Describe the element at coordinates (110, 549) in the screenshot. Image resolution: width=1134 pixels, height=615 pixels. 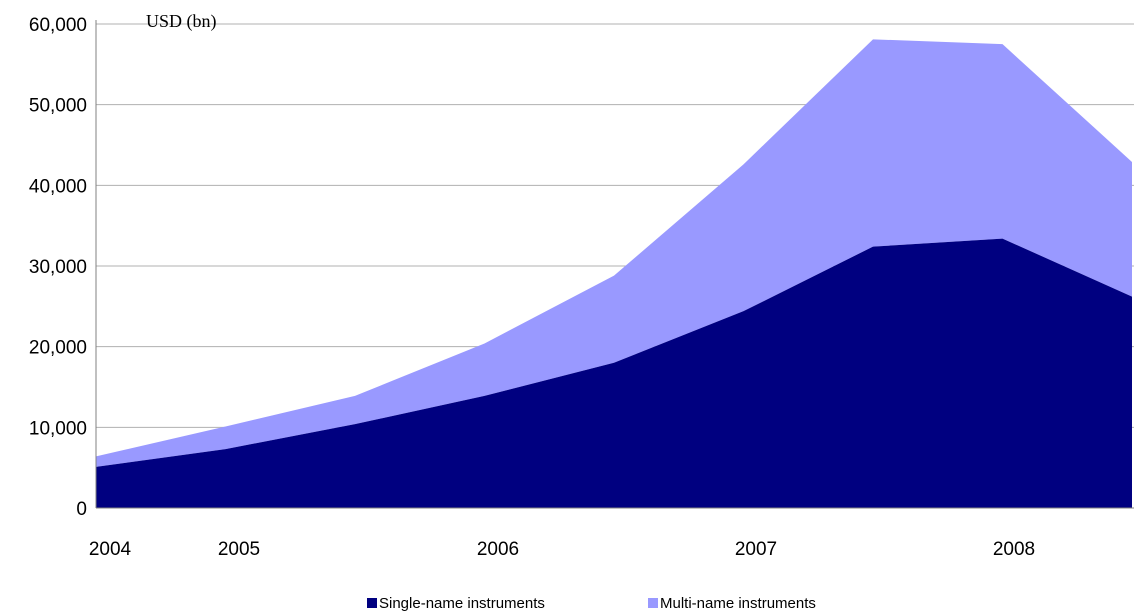
I see `x-tick-label: 2004` at that location.